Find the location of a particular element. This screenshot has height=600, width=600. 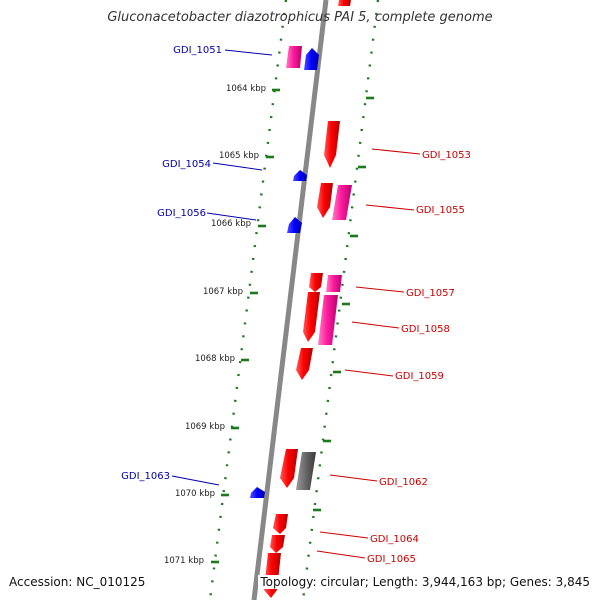

gene-label-gdi-1059: GDI_1059 is located at coordinates (419, 376).